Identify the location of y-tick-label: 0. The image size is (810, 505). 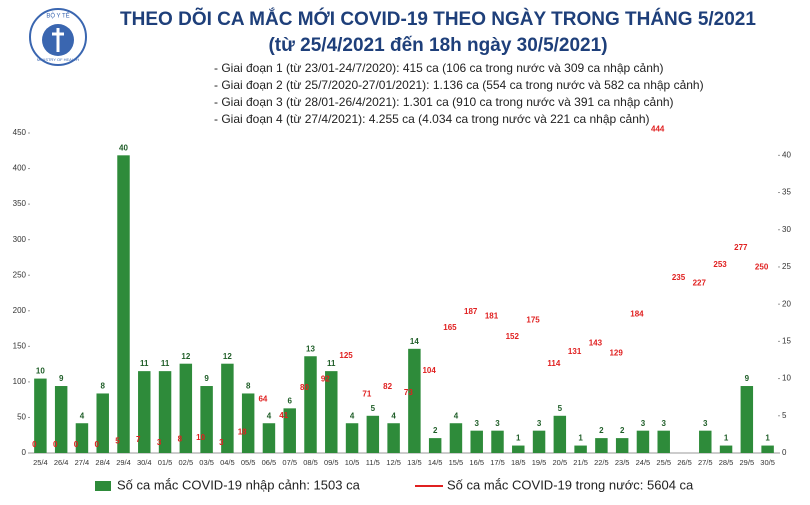
(24, 452).